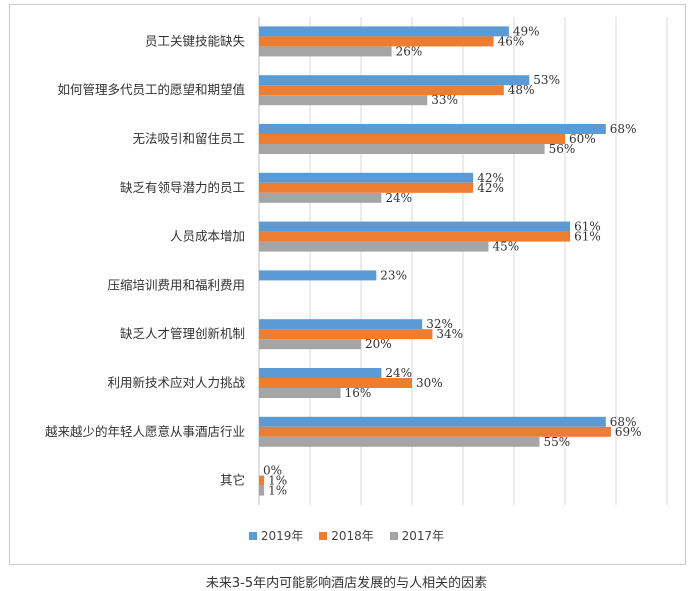  Describe the element at coordinates (346, 583) in the screenshot. I see `figure-caption: 未来3-5年内可能影响酒店发展的与人相关的因素` at that location.